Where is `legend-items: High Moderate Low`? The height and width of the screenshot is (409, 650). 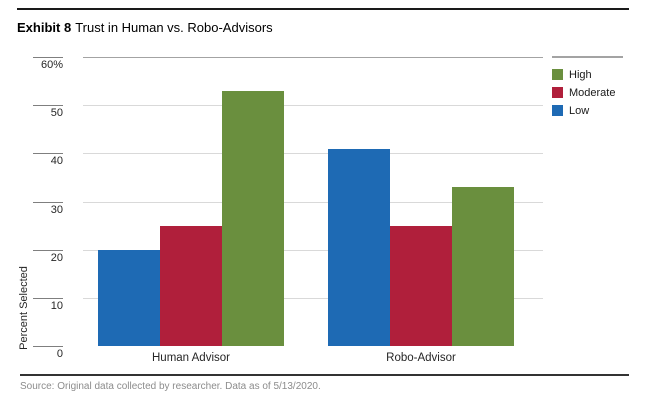 legend-items: High Moderate Low is located at coordinates (591, 92).